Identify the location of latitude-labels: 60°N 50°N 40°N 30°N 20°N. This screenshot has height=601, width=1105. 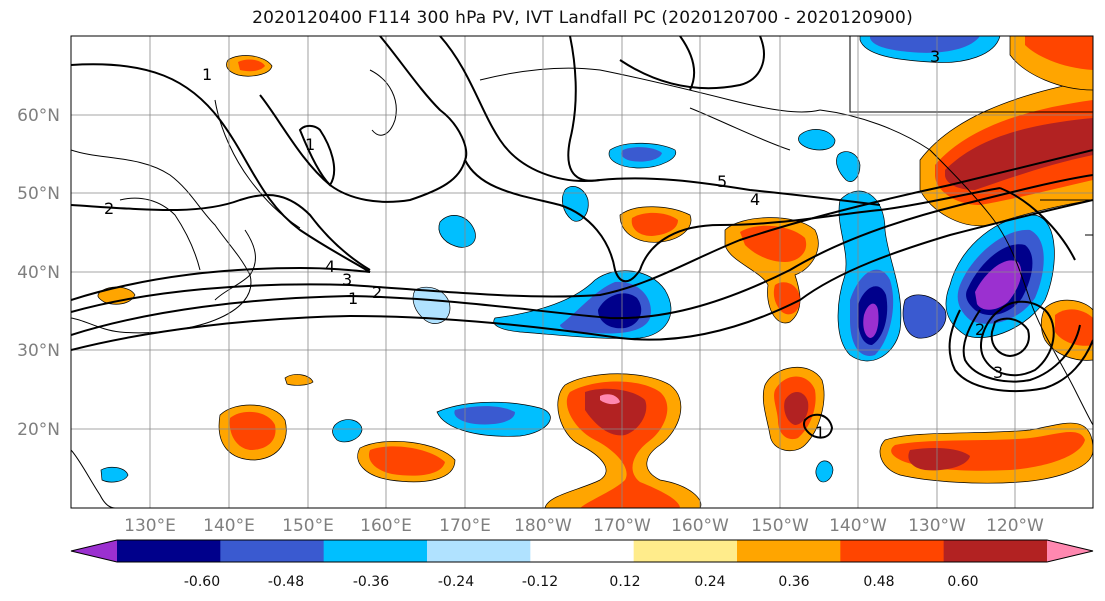
(38, 273).